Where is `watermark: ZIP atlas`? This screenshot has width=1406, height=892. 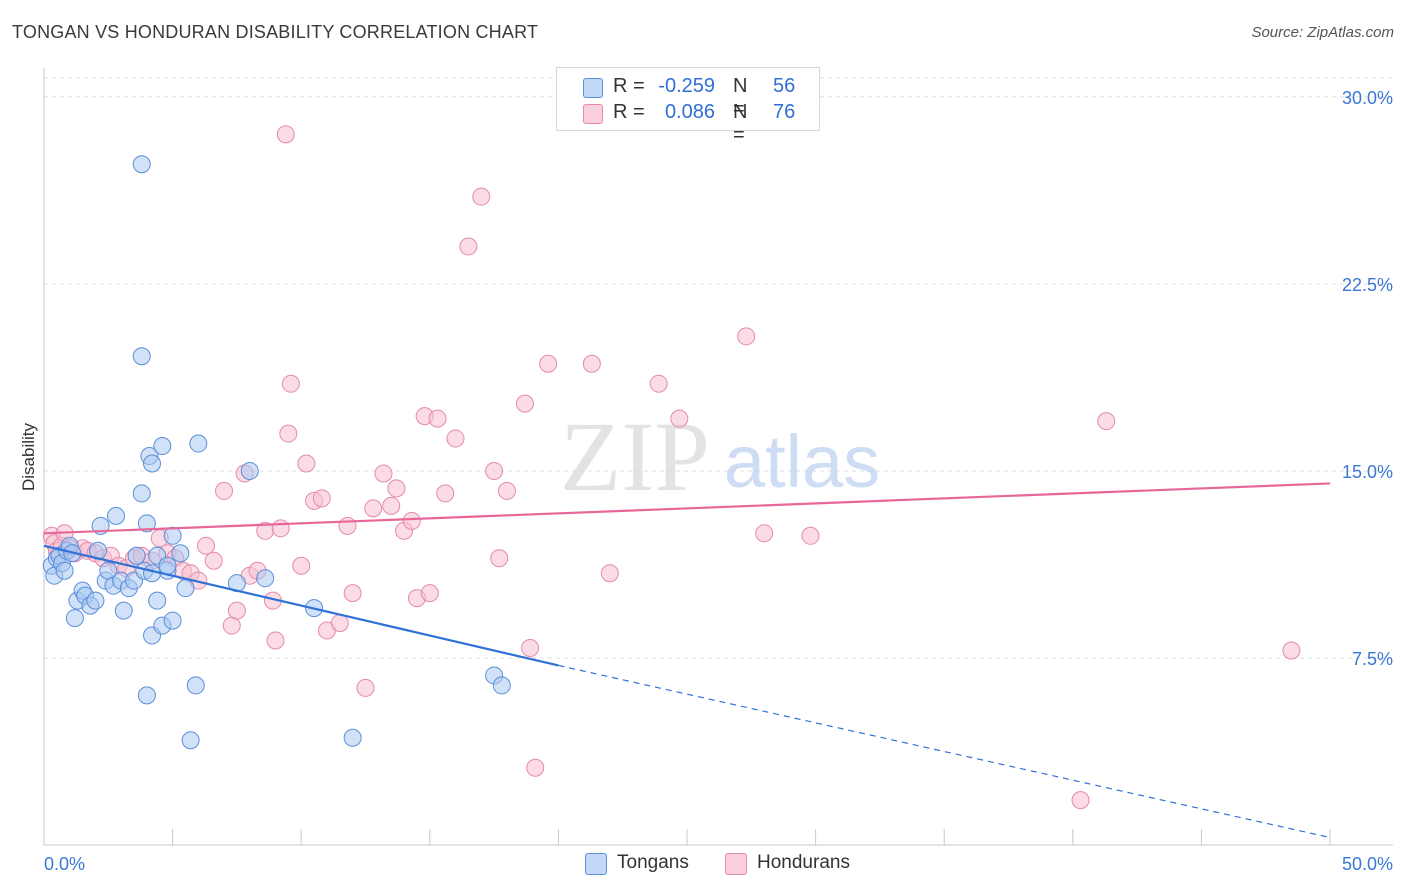
watermark: ZIP atlas is located at coordinates (720, 456).